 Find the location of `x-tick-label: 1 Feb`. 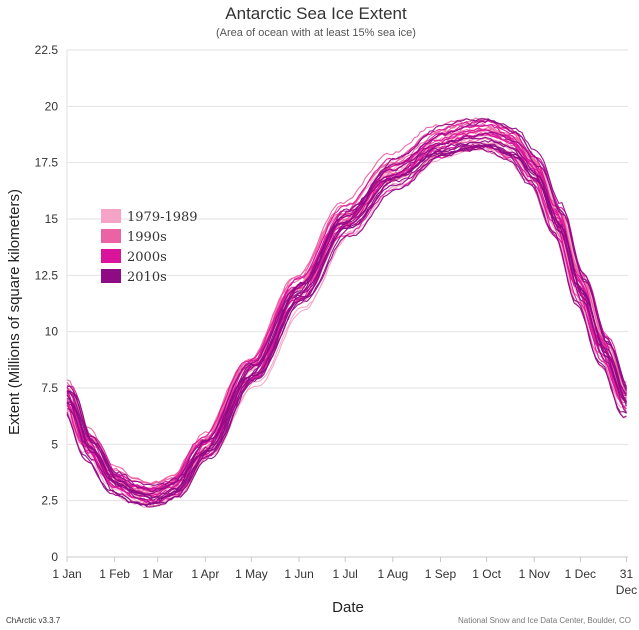

x-tick-label: 1 Feb is located at coordinates (114, 574).